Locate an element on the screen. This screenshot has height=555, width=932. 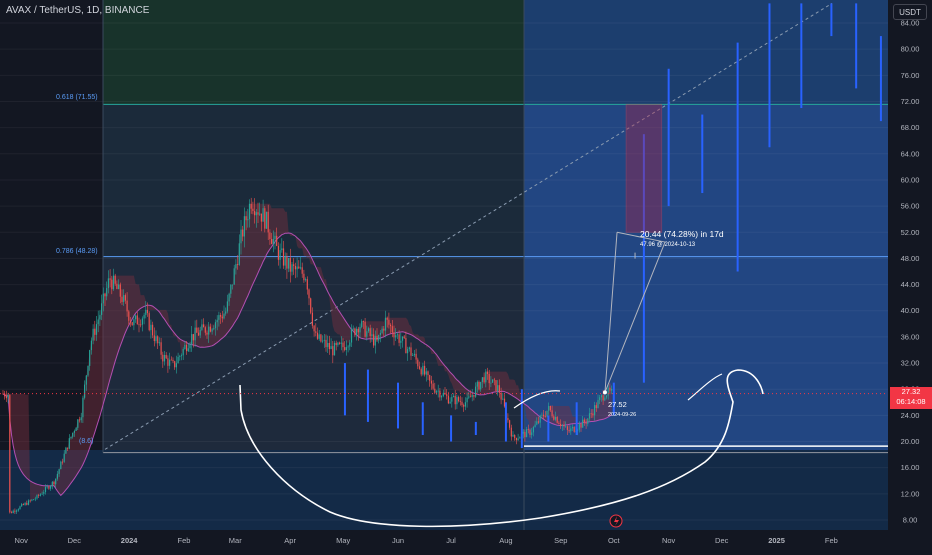
time-tick-label: Dec is located at coordinates (75, 540).